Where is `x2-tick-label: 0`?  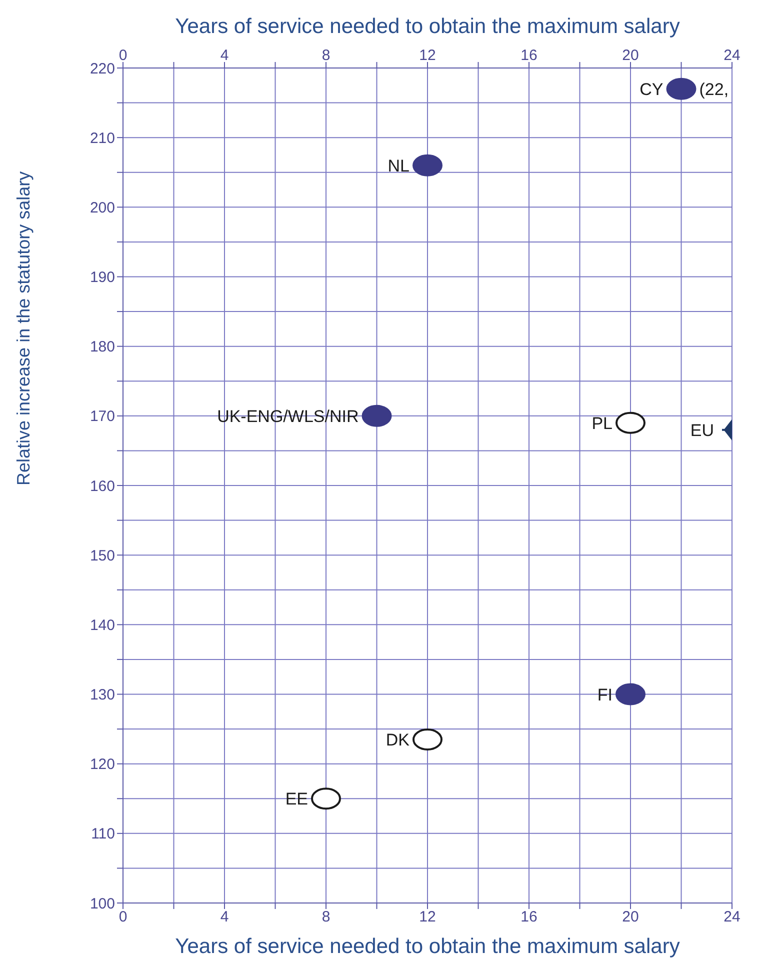
x2-tick-label: 0 is located at coordinates (123, 917).